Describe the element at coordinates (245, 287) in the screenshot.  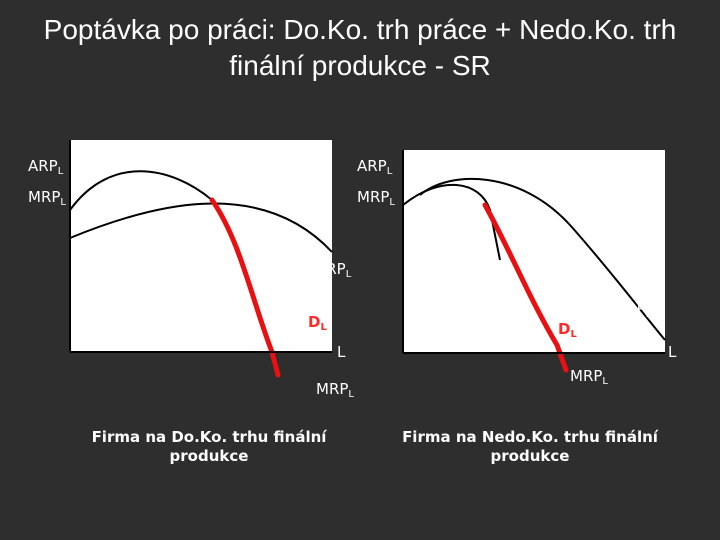
I see `left-demand-curve` at that location.